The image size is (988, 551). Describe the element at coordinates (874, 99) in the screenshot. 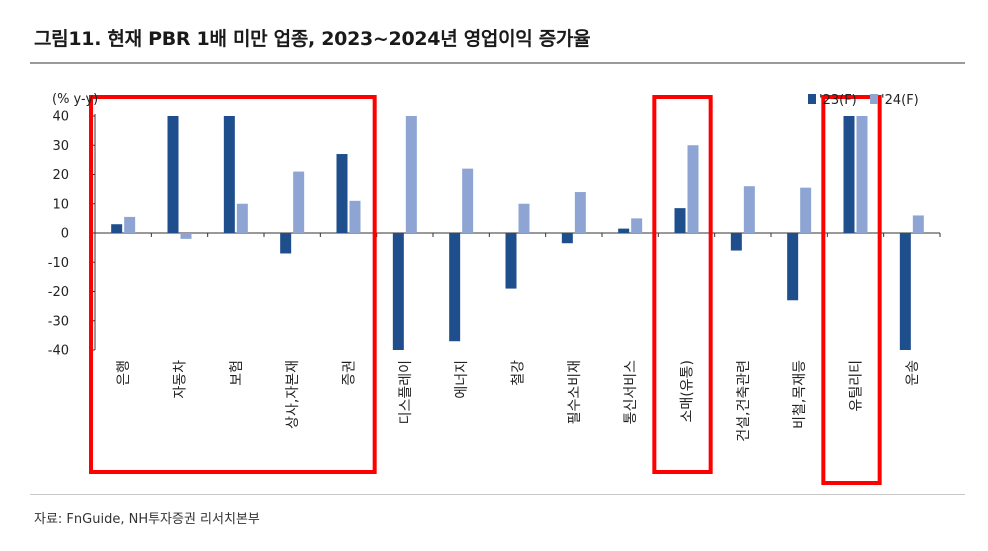

I see `legend-swatch-2024` at that location.